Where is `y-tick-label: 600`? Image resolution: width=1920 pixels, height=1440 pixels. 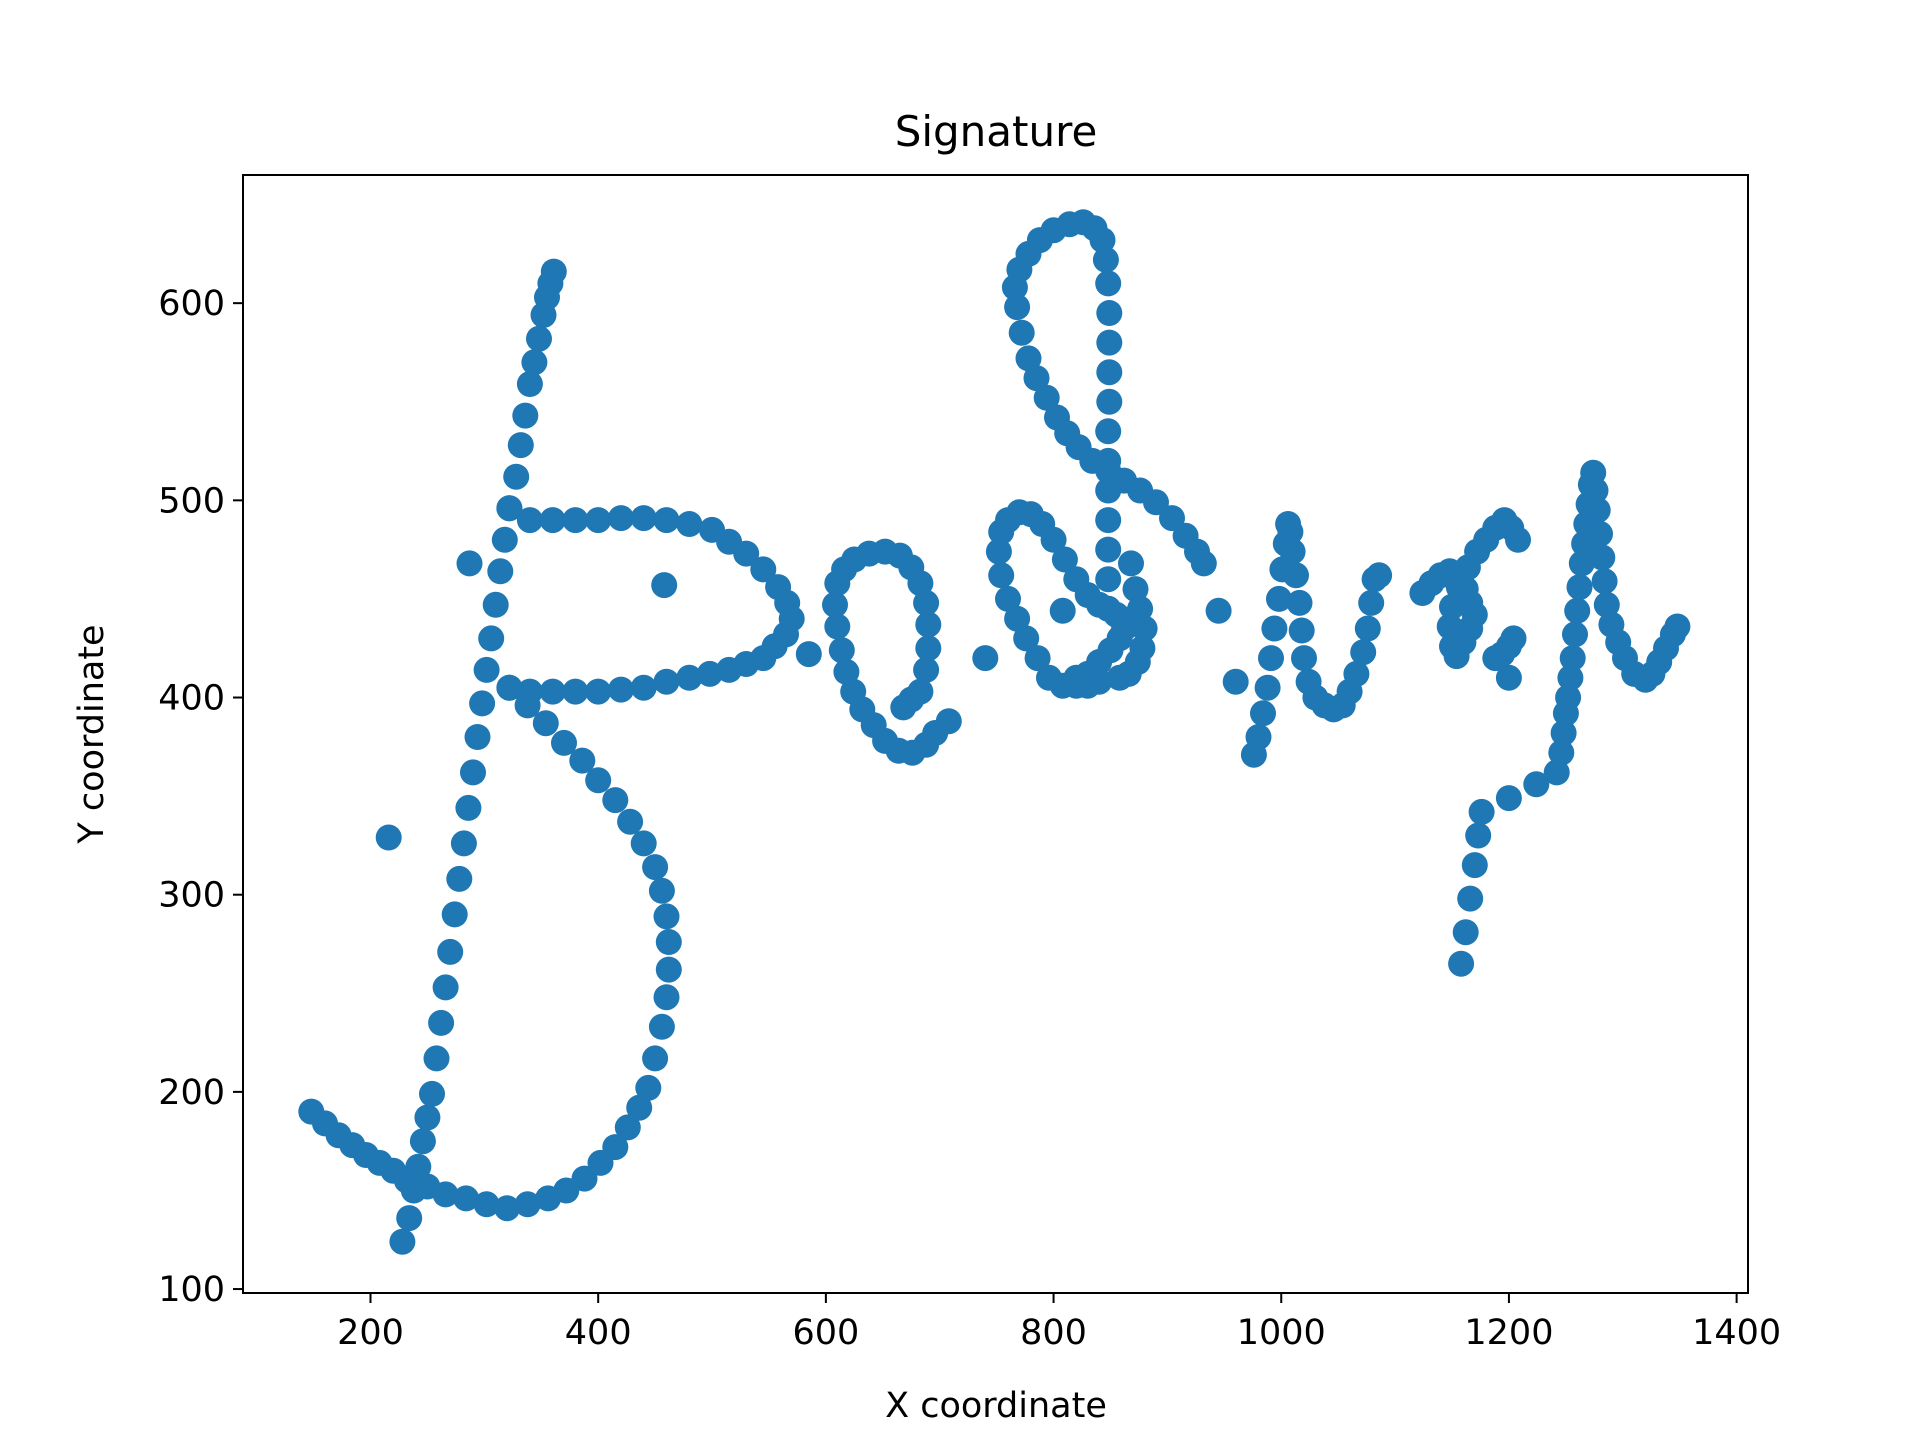 y-tick-label: 600 is located at coordinates (191, 304).